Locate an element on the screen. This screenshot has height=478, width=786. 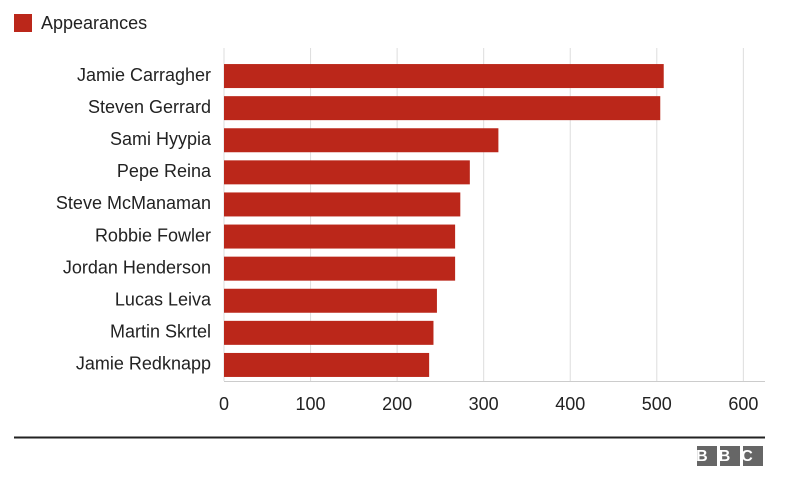
y-tick-label: Pepe Reina is located at coordinates (164, 171).